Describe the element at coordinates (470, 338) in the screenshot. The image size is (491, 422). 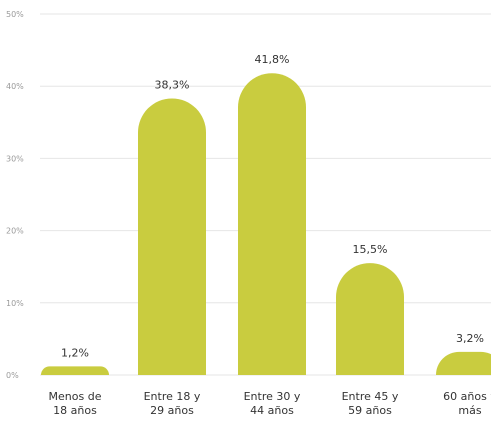
I see `data-label-5: 3,2%` at that location.